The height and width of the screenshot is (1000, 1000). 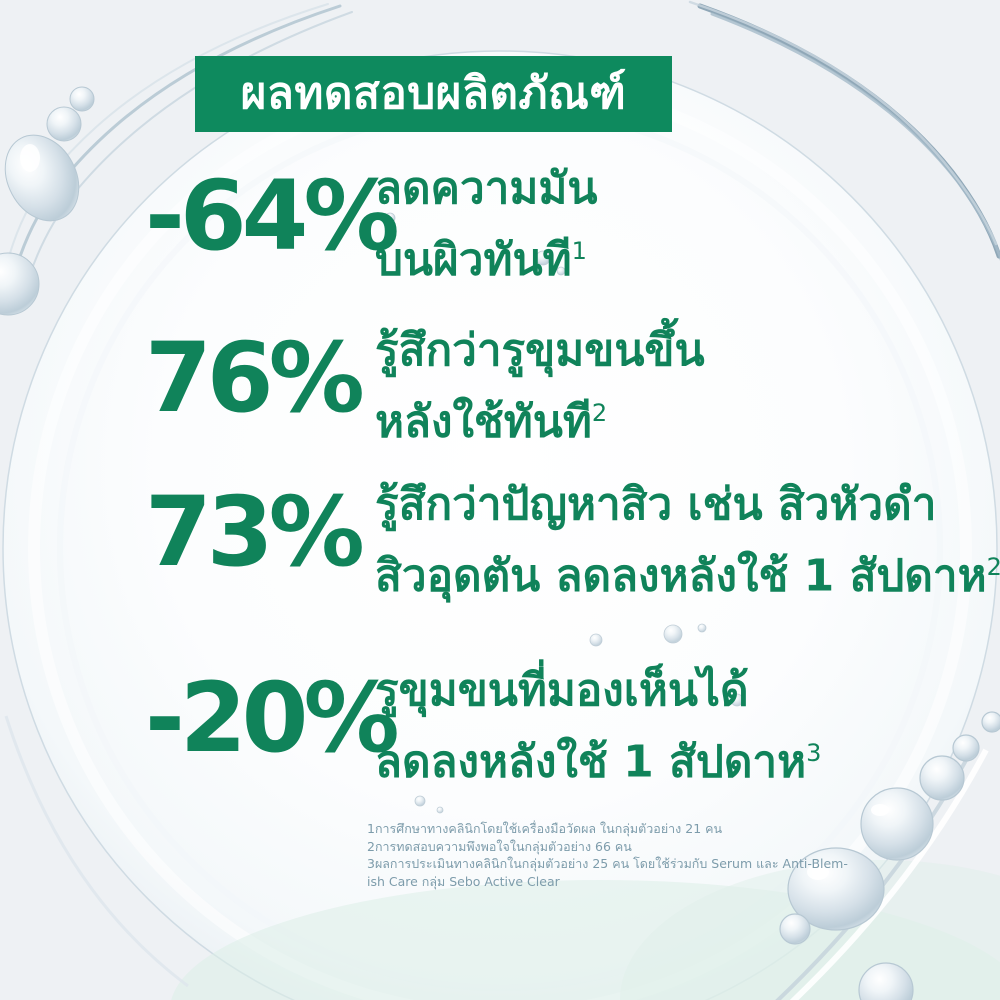 What do you see at coordinates (579, 251) in the screenshot?
I see `footnote-ref: 1` at bounding box center [579, 251].